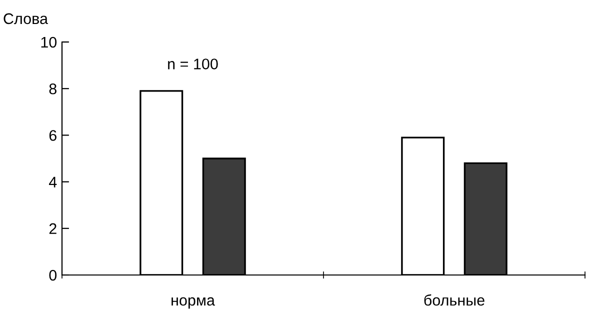 The image size is (591, 321). What do you see at coordinates (193, 303) in the screenshot?
I see `x-tick-label: норма` at bounding box center [193, 303].